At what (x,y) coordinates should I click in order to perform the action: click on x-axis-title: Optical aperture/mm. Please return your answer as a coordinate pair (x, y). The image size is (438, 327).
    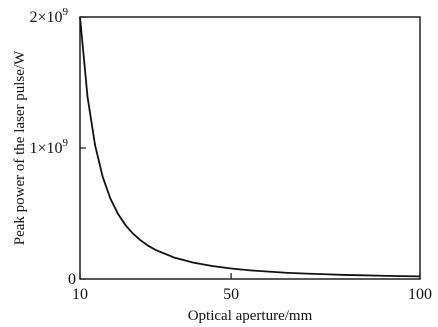
    Looking at the image, I should click on (250, 316).